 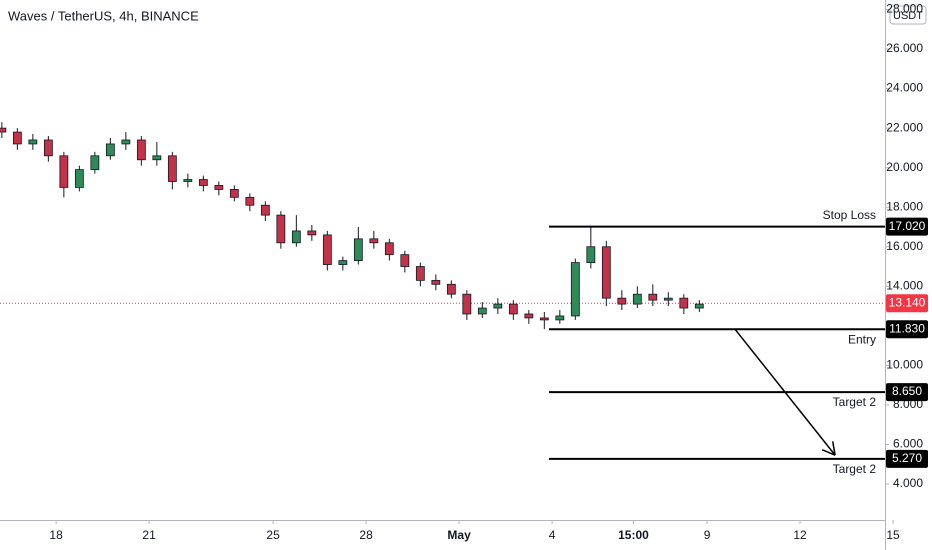 I want to click on y-tick-label: 18.000, so click(x=904, y=206).